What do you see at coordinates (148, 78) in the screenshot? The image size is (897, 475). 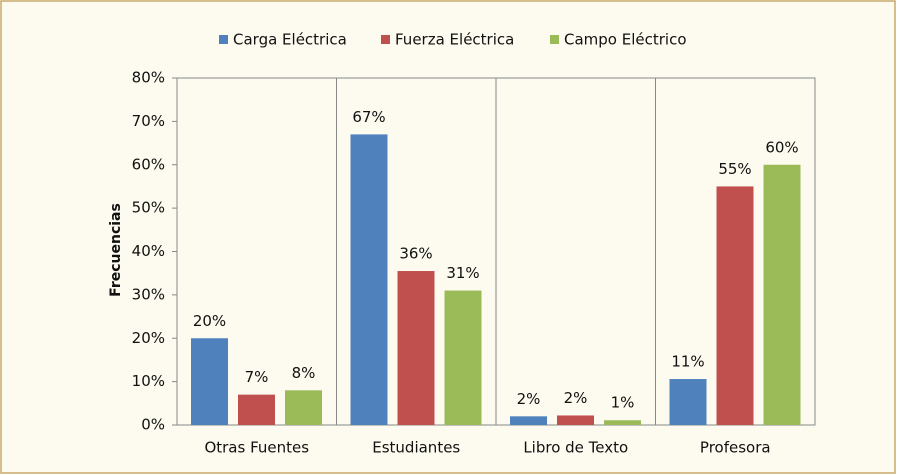 I see `y-tick-label: 80%` at bounding box center [148, 78].